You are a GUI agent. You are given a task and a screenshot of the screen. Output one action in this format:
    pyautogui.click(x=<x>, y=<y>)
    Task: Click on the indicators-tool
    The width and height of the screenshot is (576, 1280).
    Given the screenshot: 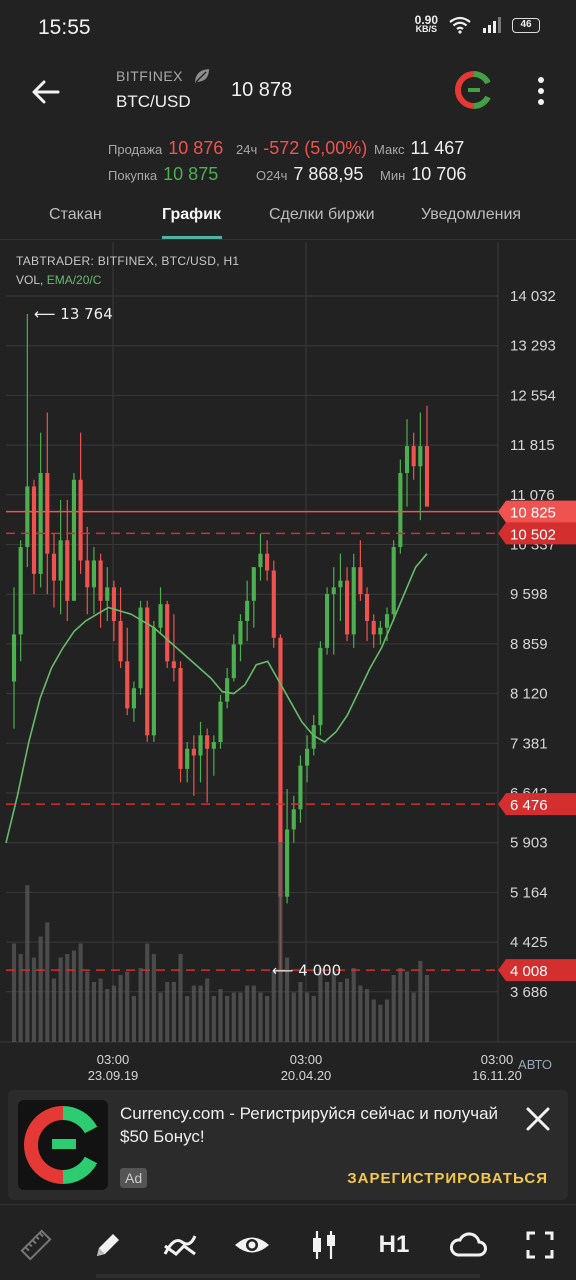 What is the action you would take?
    pyautogui.click(x=180, y=1245)
    